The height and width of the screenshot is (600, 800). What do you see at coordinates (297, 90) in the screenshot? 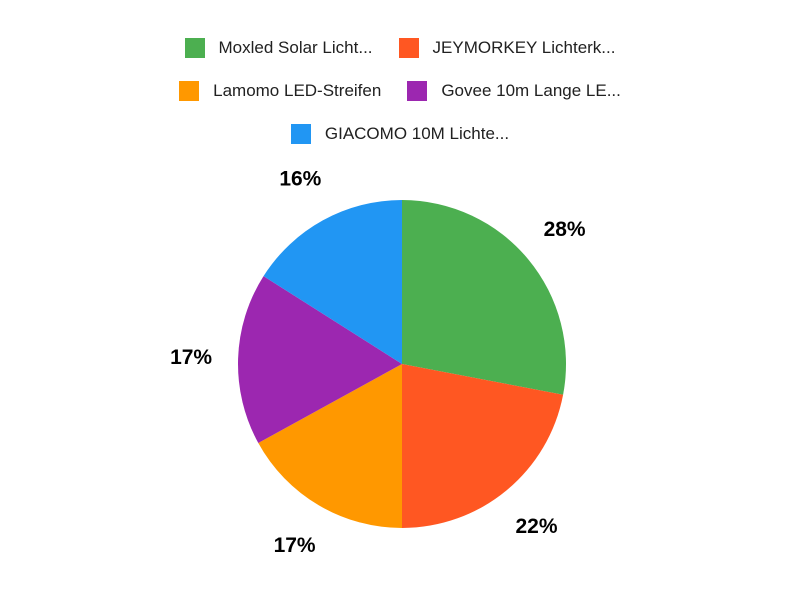
I see `legend-label-lamomo: Lamomo LED-Streifen` at bounding box center [297, 90].